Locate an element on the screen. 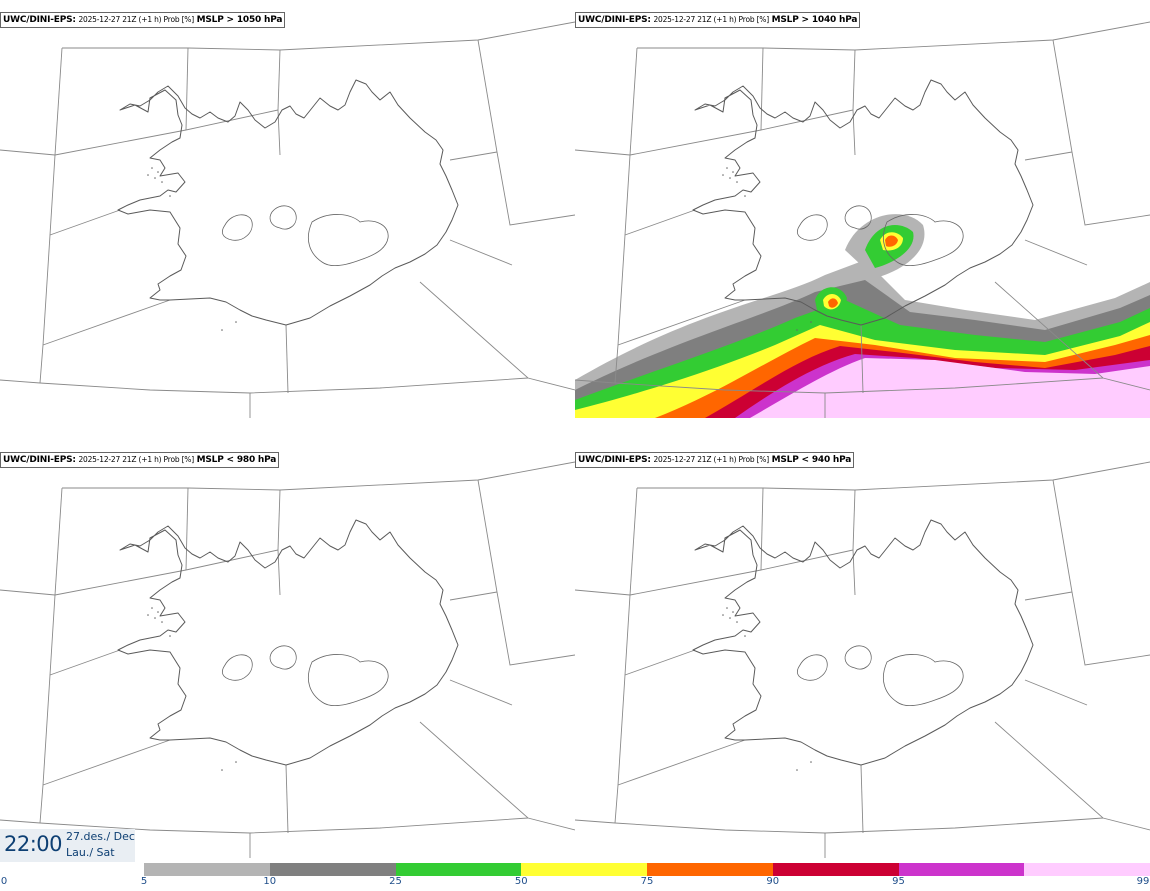  legend-tick-label: 0 is located at coordinates (4, 881).